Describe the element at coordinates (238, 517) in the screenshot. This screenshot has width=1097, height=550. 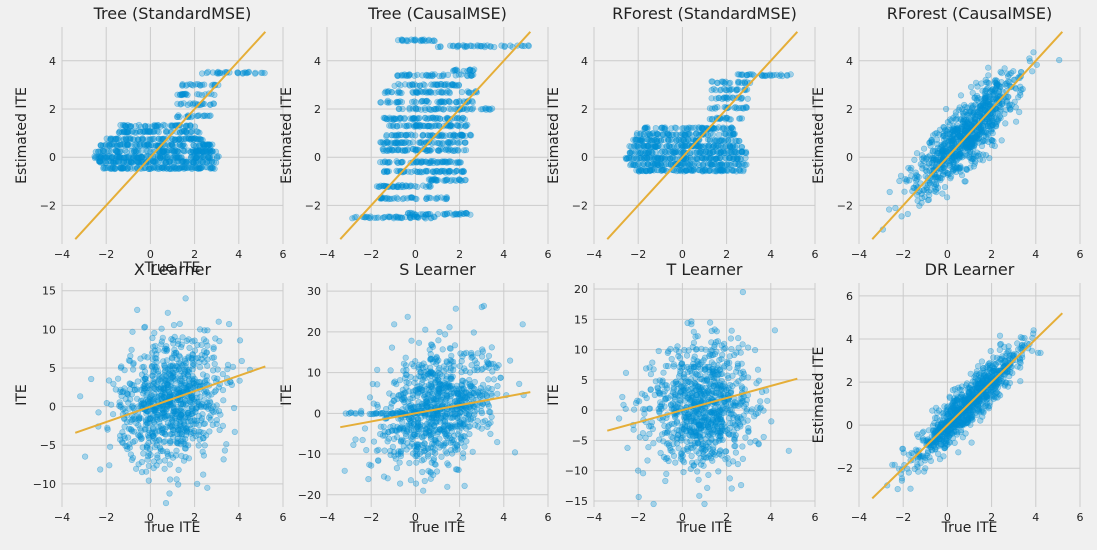
I see `x-tick-label: 4` at that location.